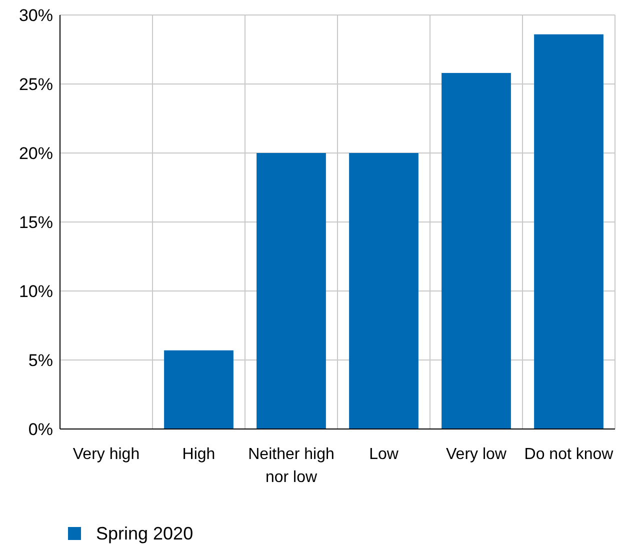 Image resolution: width=618 pixels, height=553 pixels. I want to click on x-tick-label: Very high, so click(106, 454).